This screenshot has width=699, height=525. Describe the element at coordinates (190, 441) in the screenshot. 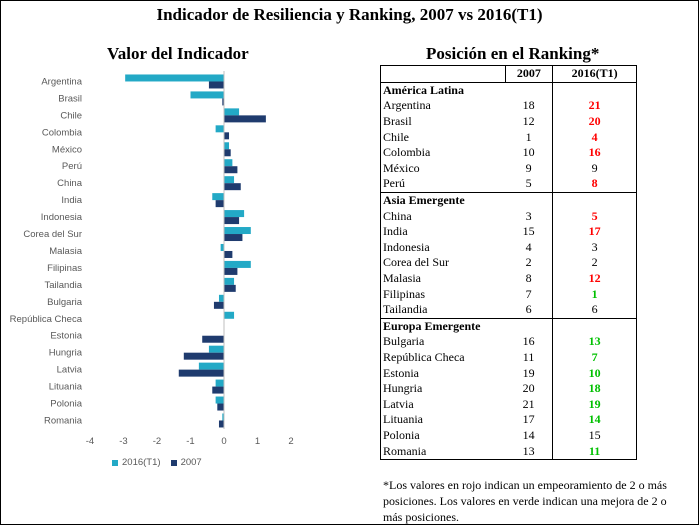

I see `x-tick-label: -1` at that location.